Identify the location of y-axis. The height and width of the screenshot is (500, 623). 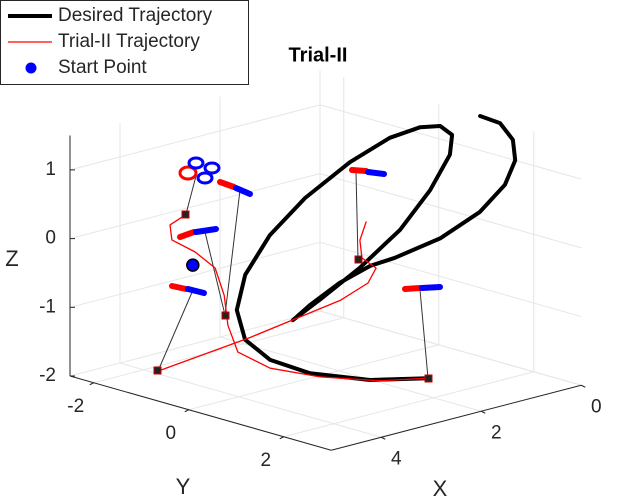
(200, 413).